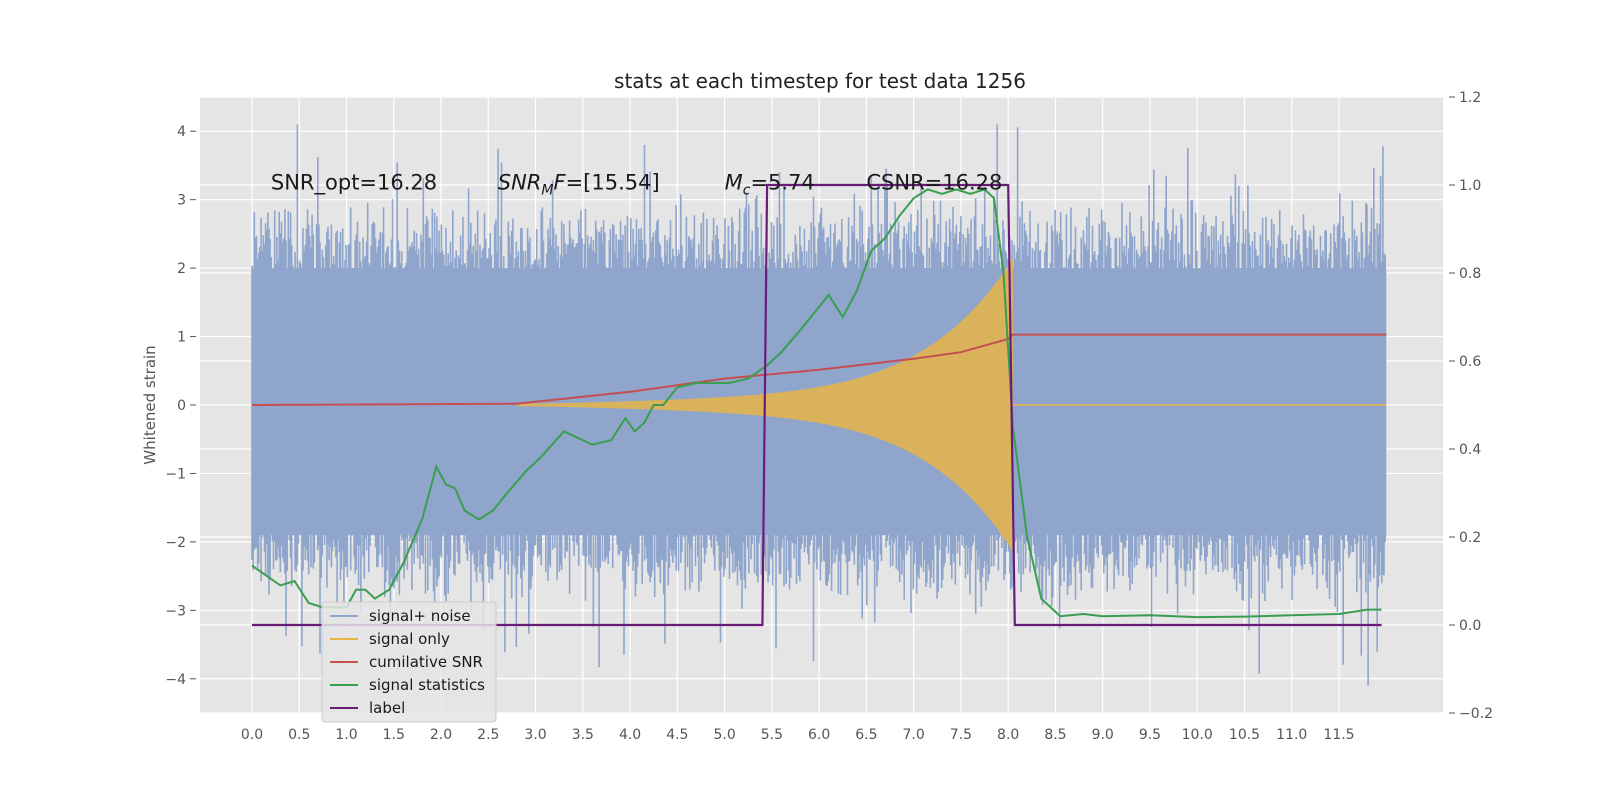  Describe the element at coordinates (181, 269) in the screenshot. I see `y-tick-label: 2` at that location.